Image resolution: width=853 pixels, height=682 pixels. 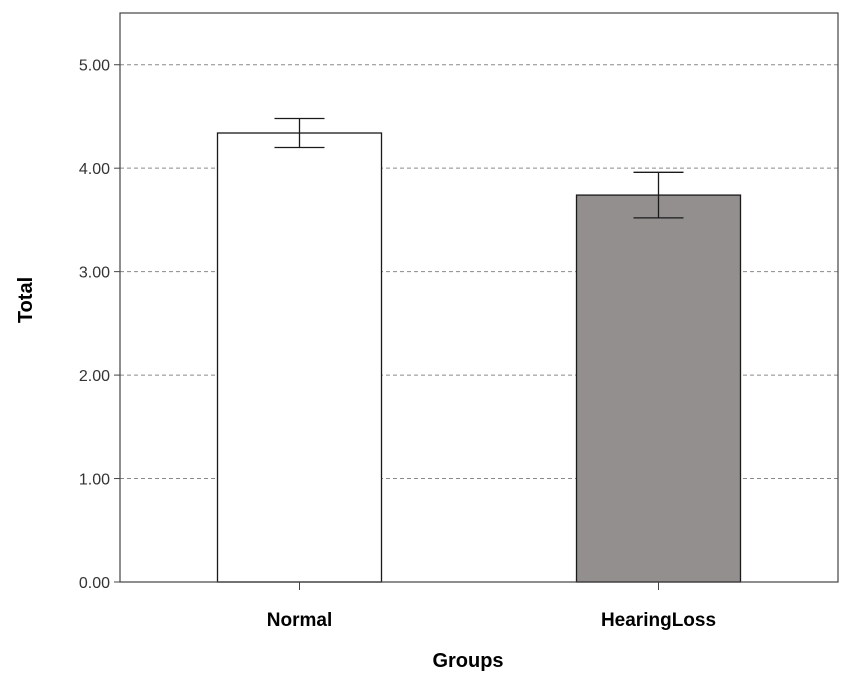 What do you see at coordinates (658, 388) in the screenshot?
I see `bar-hearingloss` at bounding box center [658, 388].